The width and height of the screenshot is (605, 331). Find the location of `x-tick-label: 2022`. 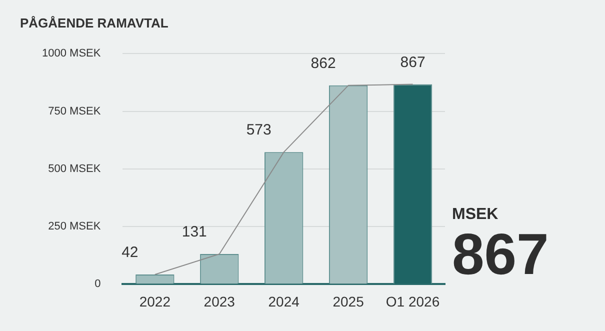

x-tick-label: 2022 is located at coordinates (155, 301).